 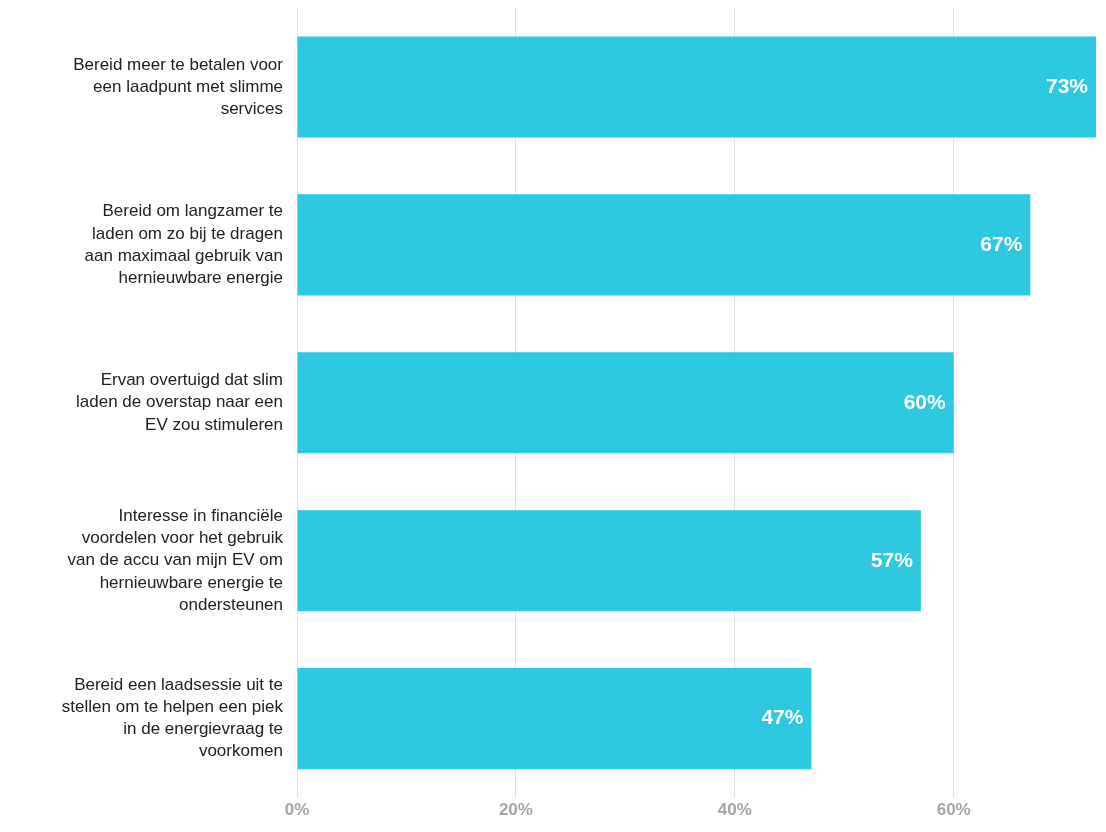 What do you see at coordinates (892, 559) in the screenshot?
I see `data-label: 57%` at bounding box center [892, 559].